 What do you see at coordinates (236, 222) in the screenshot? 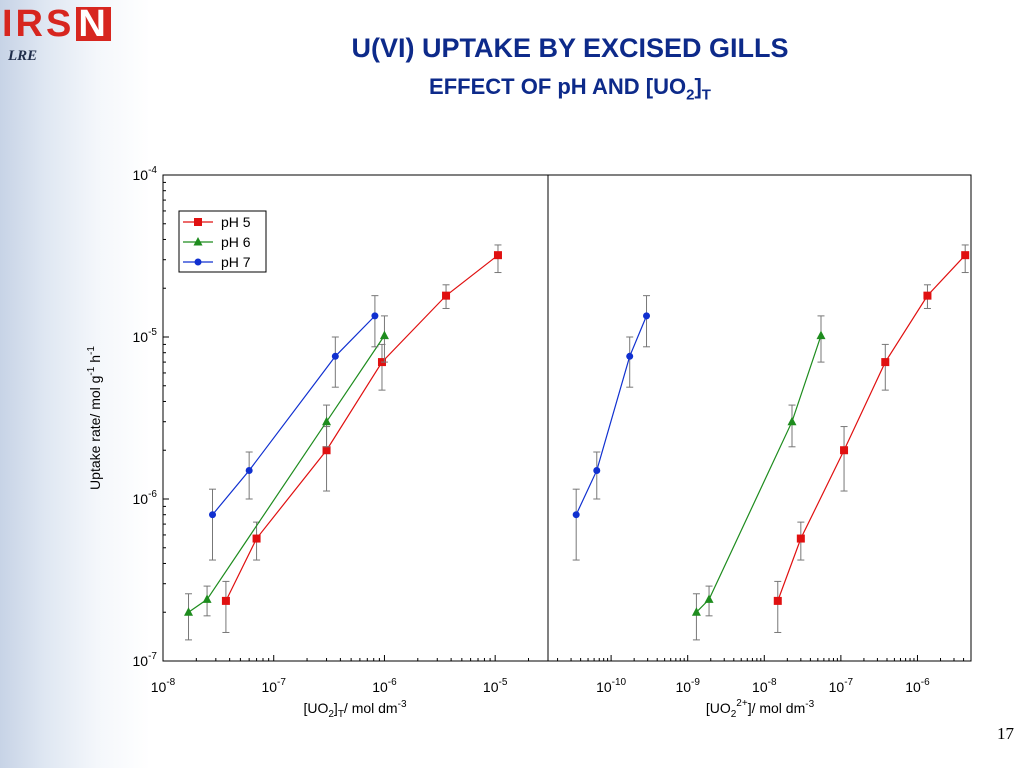
I see `legend-label: pH 5` at bounding box center [236, 222].